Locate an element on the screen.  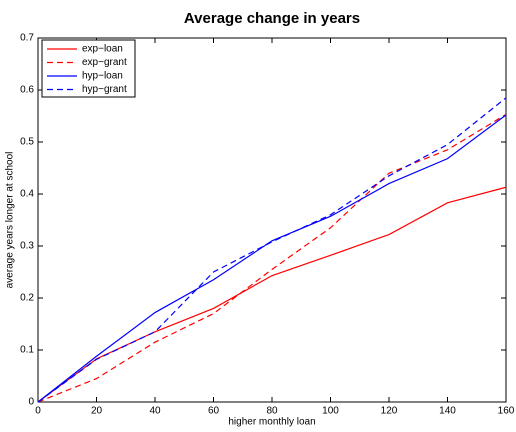
y-tick-label: 0.1 is located at coordinates (27, 350).